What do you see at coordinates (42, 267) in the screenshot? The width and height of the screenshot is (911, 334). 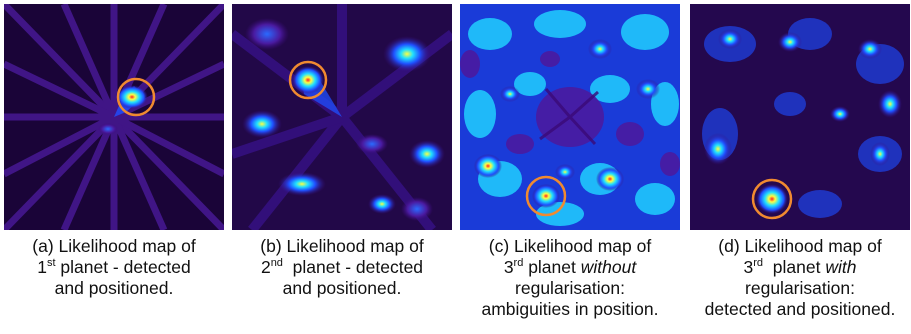 I see `ordinal-number: 1` at bounding box center [42, 267].